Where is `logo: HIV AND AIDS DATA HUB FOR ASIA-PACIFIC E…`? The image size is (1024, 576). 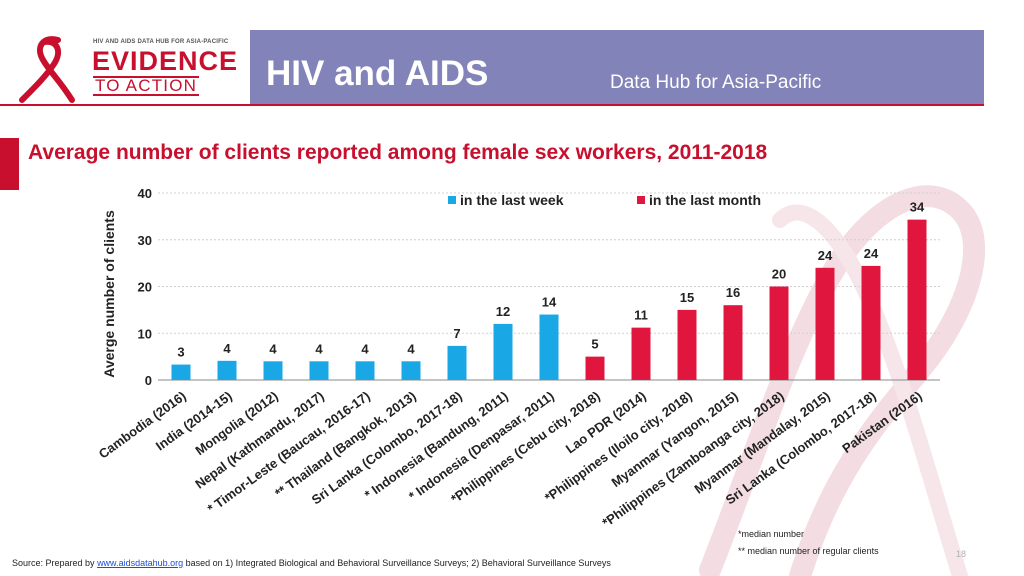 logo: HIV AND AIDS DATA HUB FOR ASIA-PACIFIC E… is located at coordinates (125, 67).